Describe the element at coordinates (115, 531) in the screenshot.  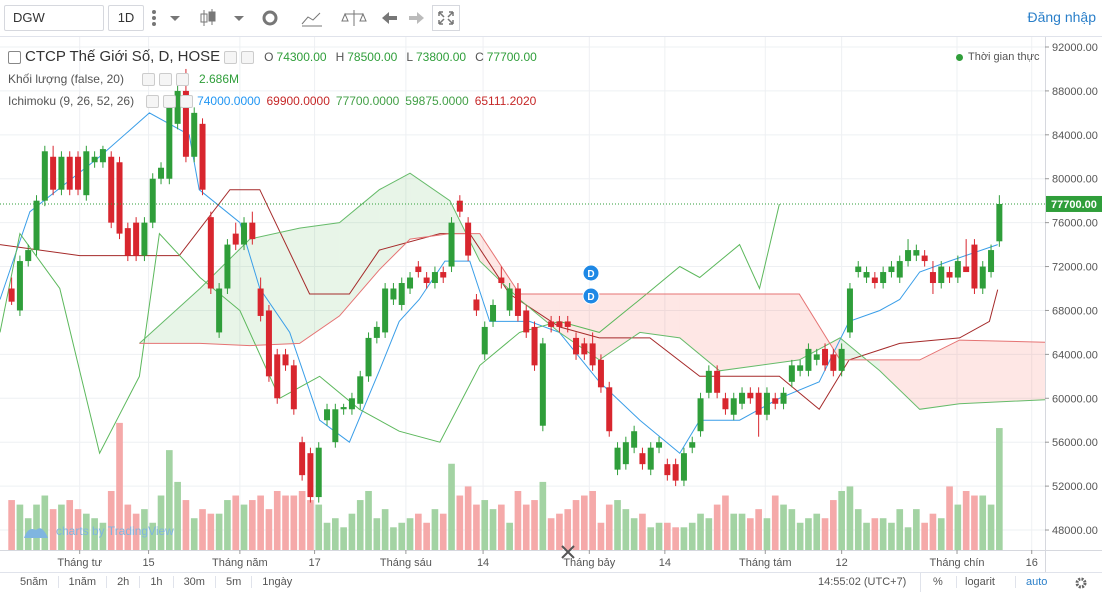
I see `watermark-text: charts by TradingView` at that location.